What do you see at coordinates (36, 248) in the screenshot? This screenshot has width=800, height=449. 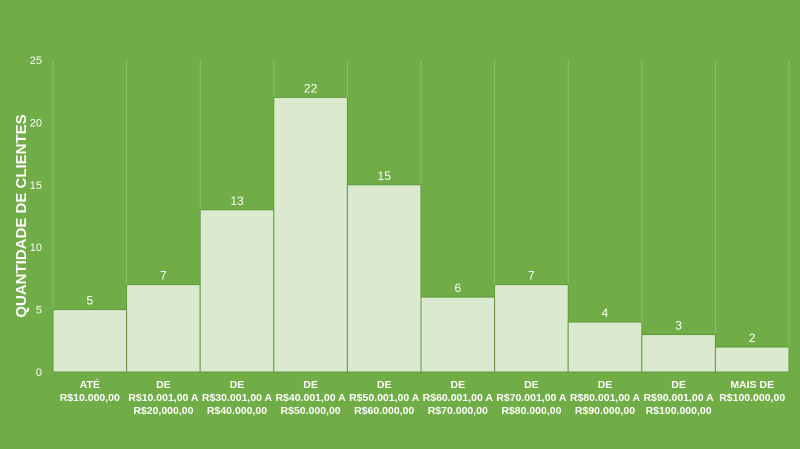 I see `y-tick-label: 10` at bounding box center [36, 248].